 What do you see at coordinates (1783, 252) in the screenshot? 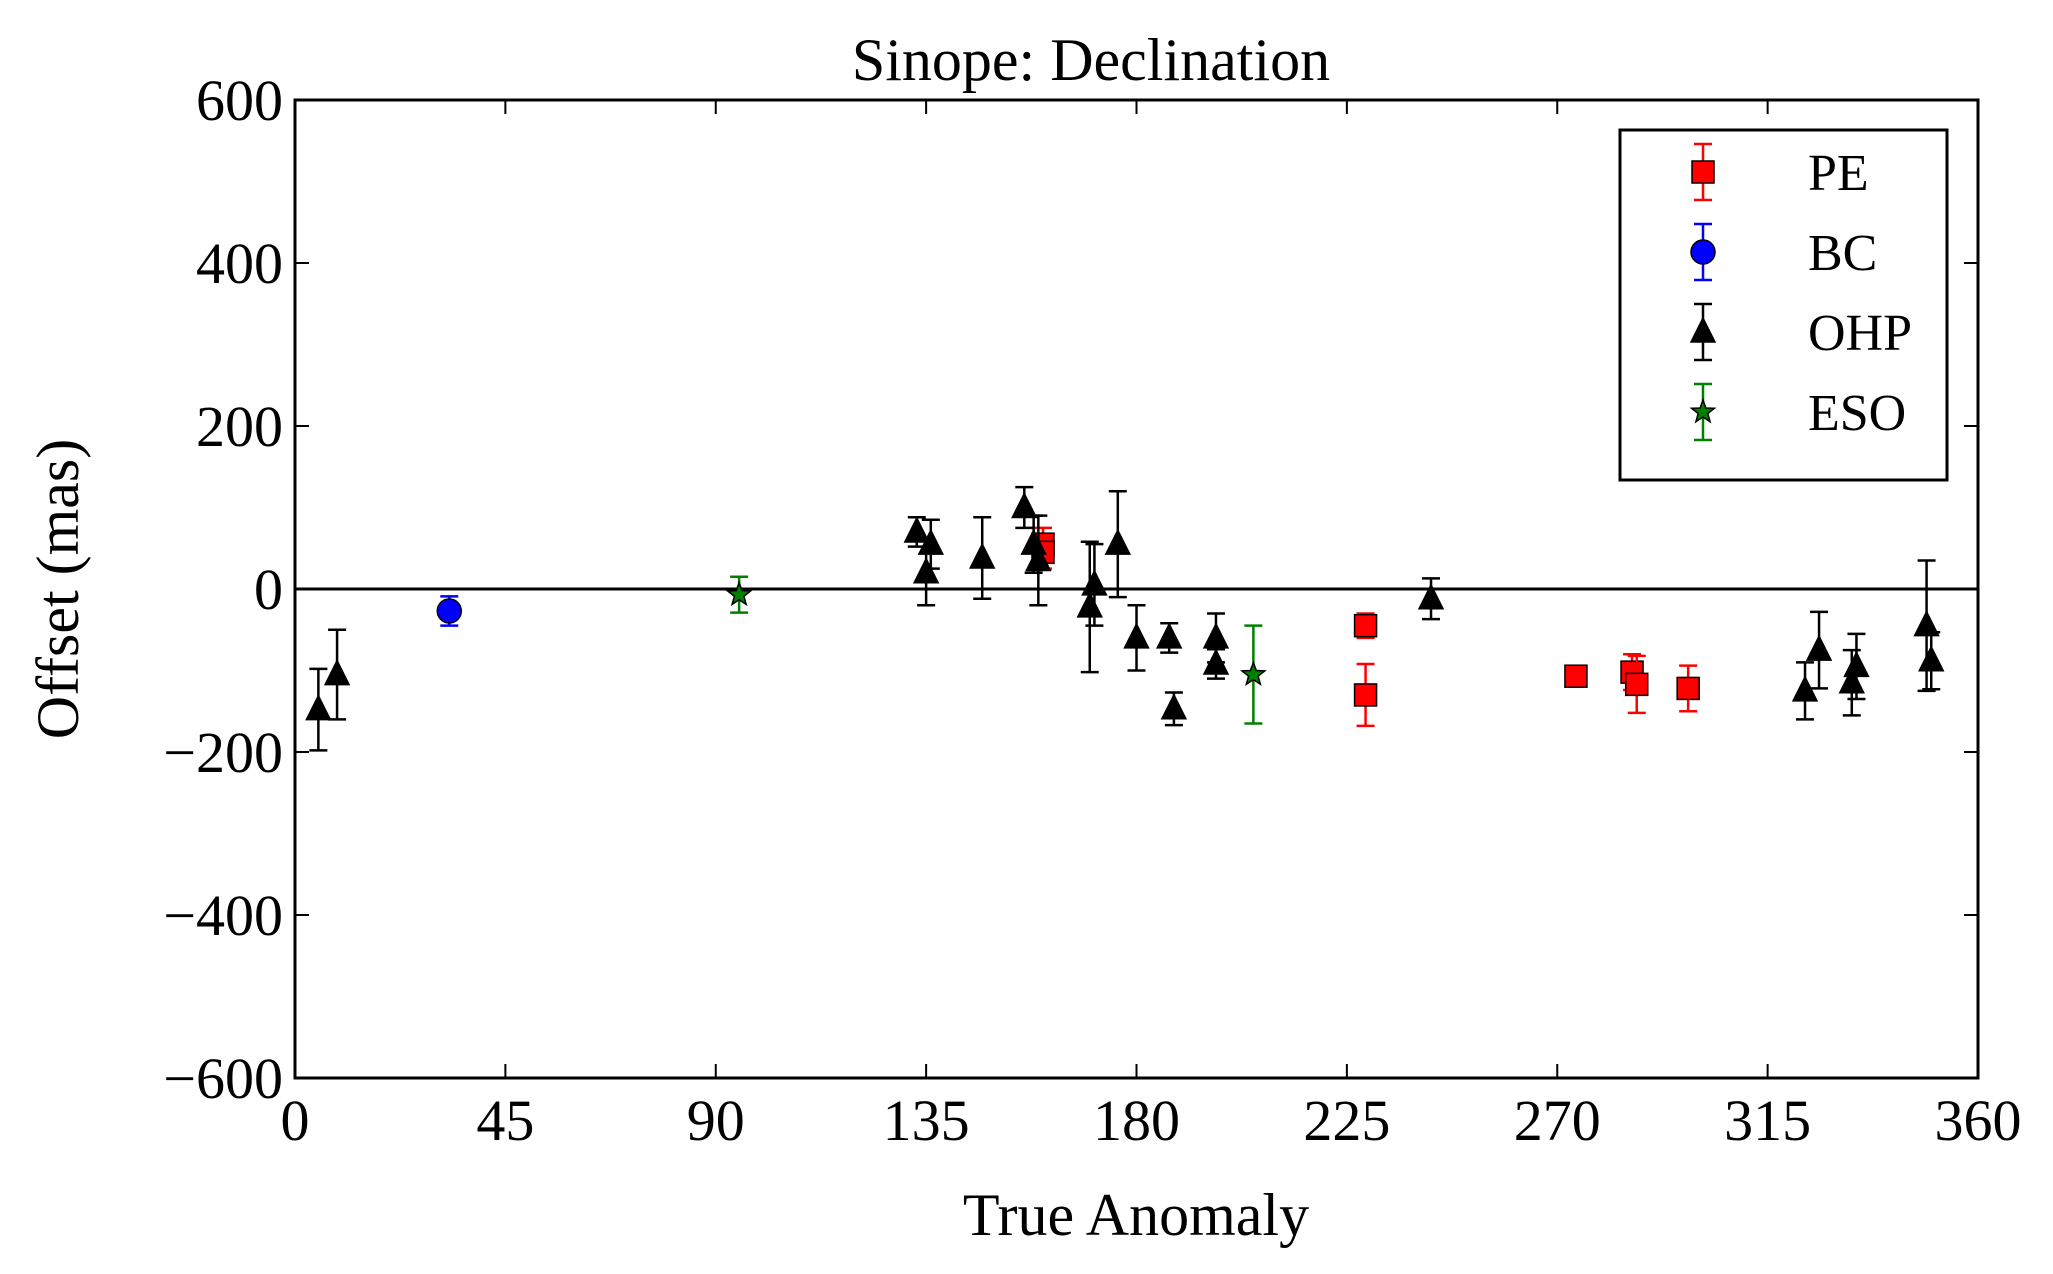
I see `legend-item-bc: BC` at bounding box center [1783, 252].